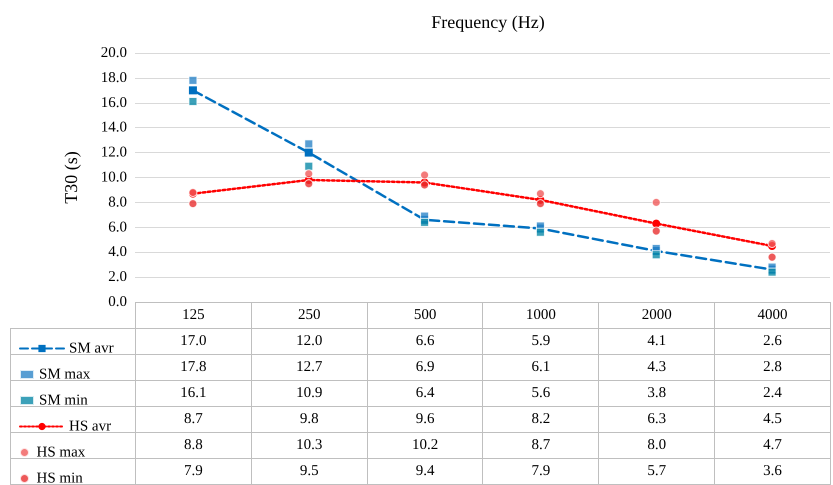  Describe the element at coordinates (113, 53) in the screenshot. I see `y-tick-label: 20.0` at that location.